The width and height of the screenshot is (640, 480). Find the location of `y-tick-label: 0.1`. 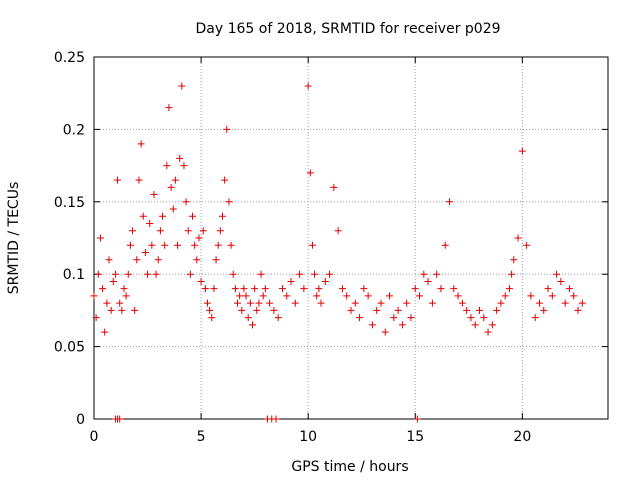

y-tick-label: 0.1 is located at coordinates (74, 275).